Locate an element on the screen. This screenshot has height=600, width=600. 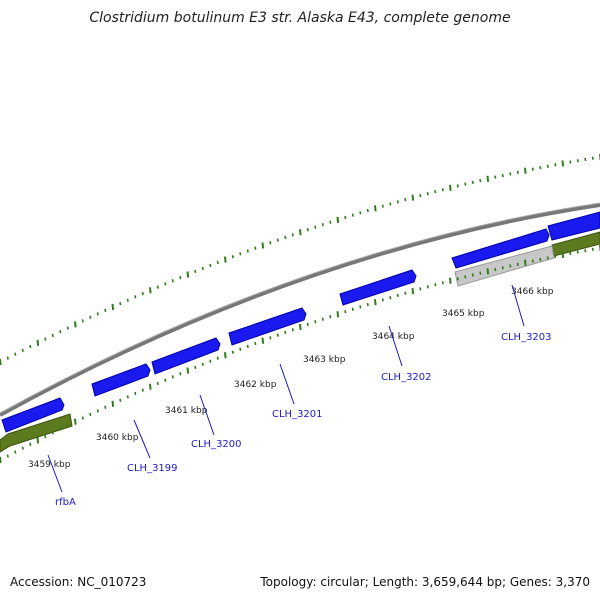
cds-feature-reverse is located at coordinates (36, 433).